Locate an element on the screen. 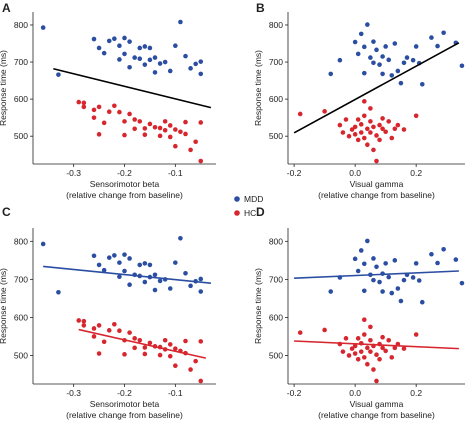 This screenshot has width=474, height=429. fit-line-mdd is located at coordinates (376, 275).